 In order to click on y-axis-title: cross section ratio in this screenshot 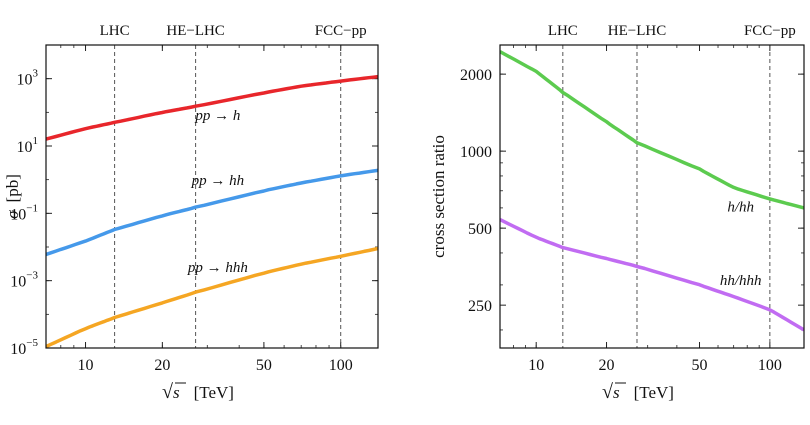, I will do `click(438, 196)`.